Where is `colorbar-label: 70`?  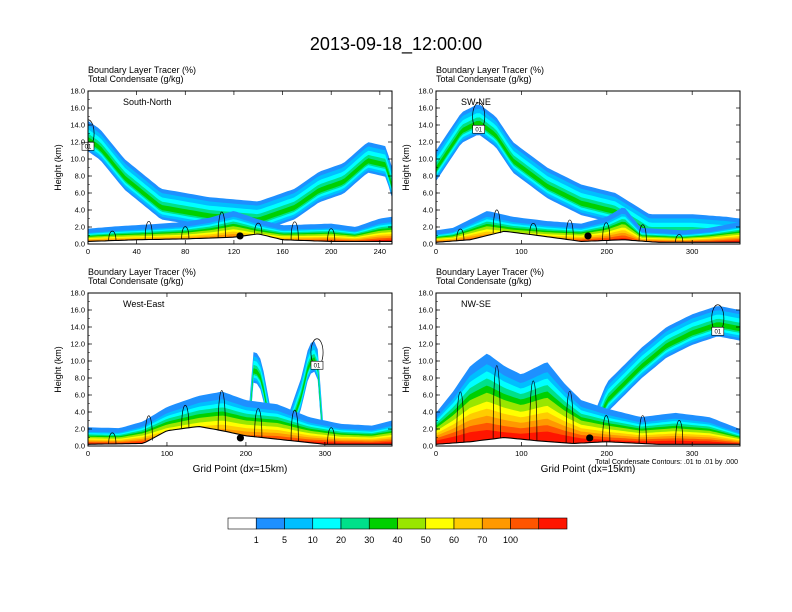 colorbar-label: 70 is located at coordinates (482, 540).